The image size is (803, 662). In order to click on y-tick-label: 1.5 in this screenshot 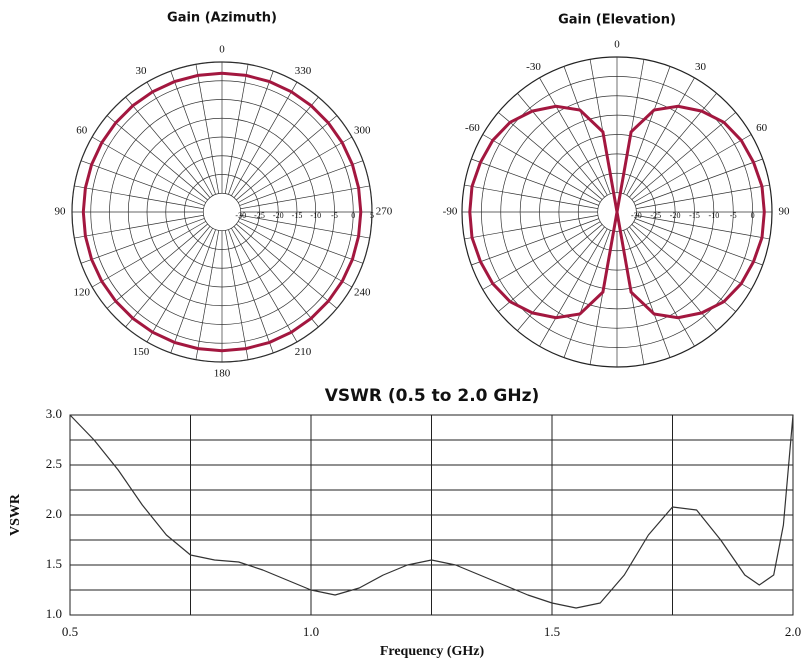, I will do `click(54, 563)`.